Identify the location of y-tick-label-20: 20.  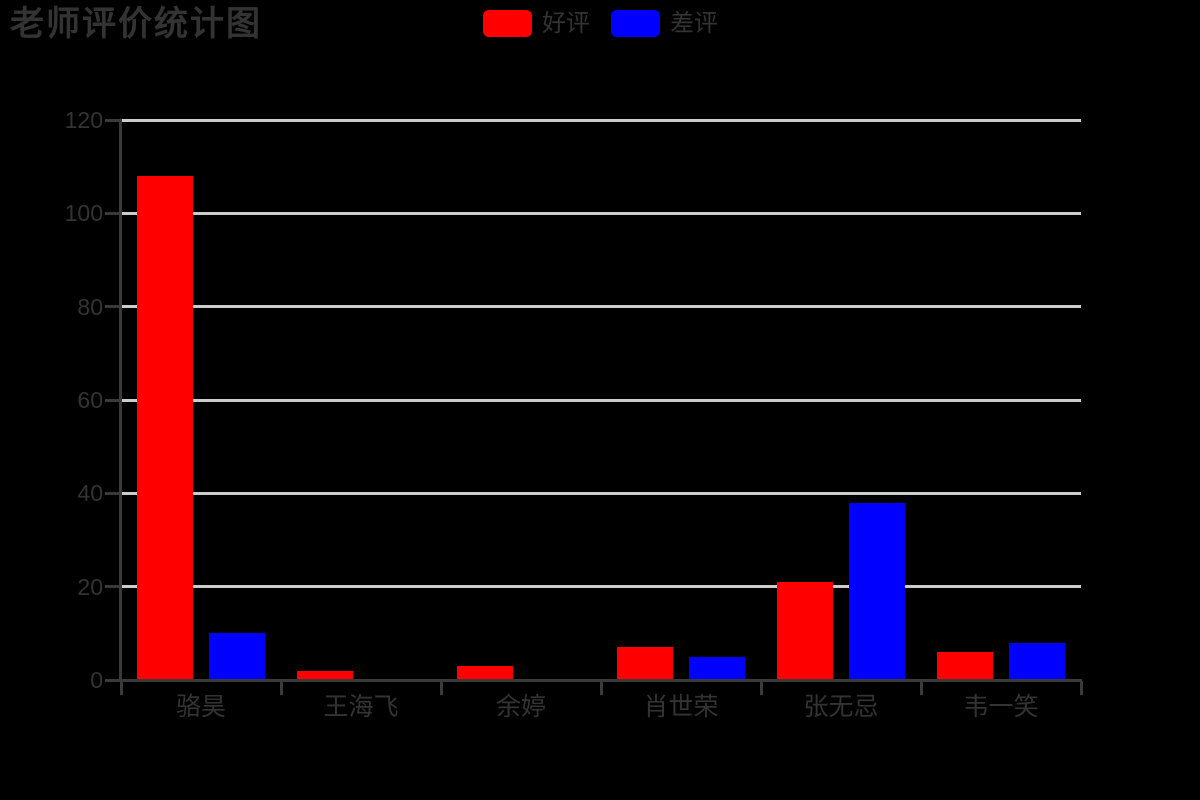
(90, 586).